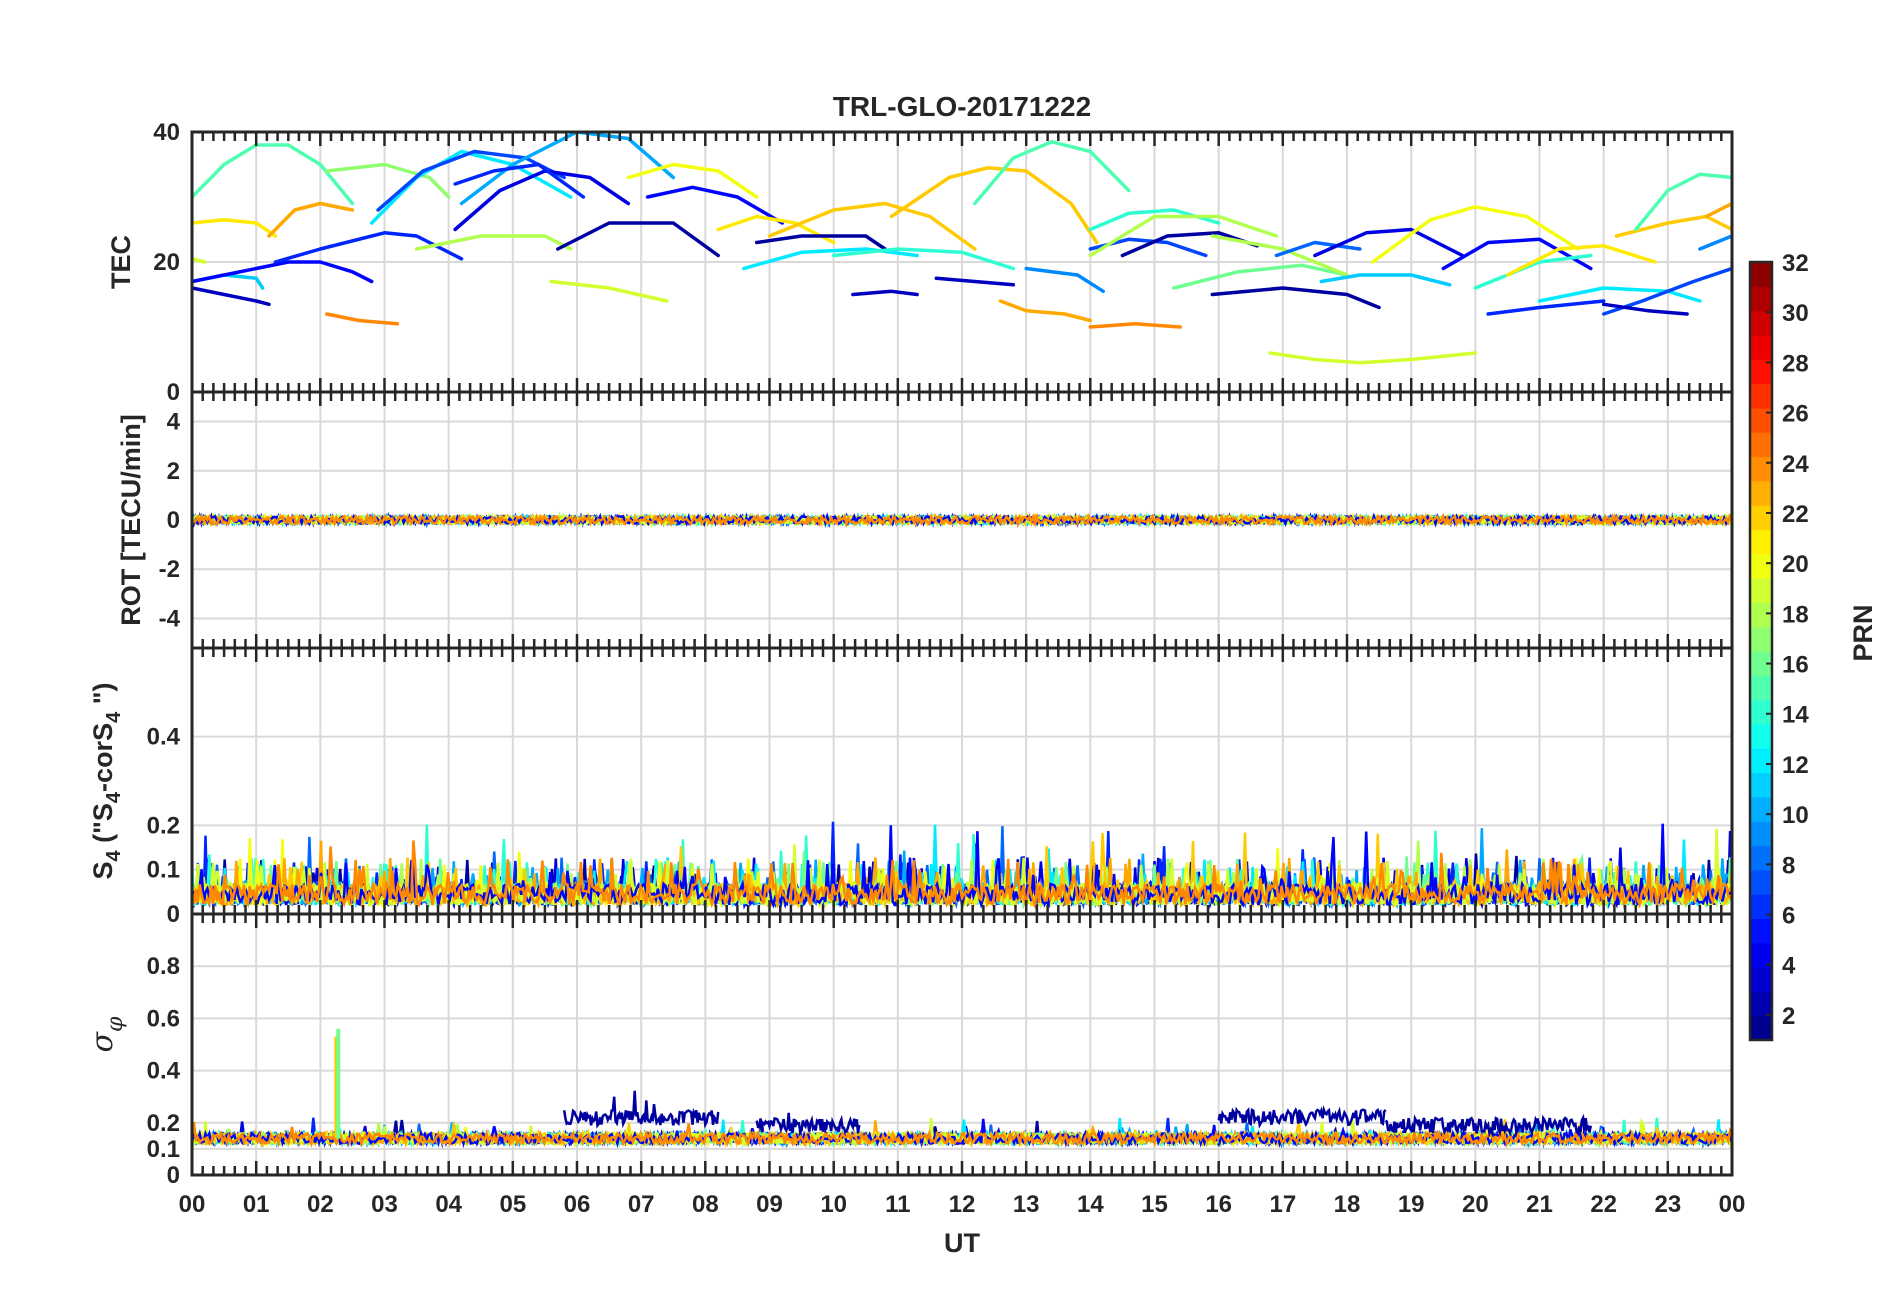 This screenshot has height=1292, width=1902. Describe the element at coordinates (833, 1204) in the screenshot. I see `x-tick-label: 10` at that location.